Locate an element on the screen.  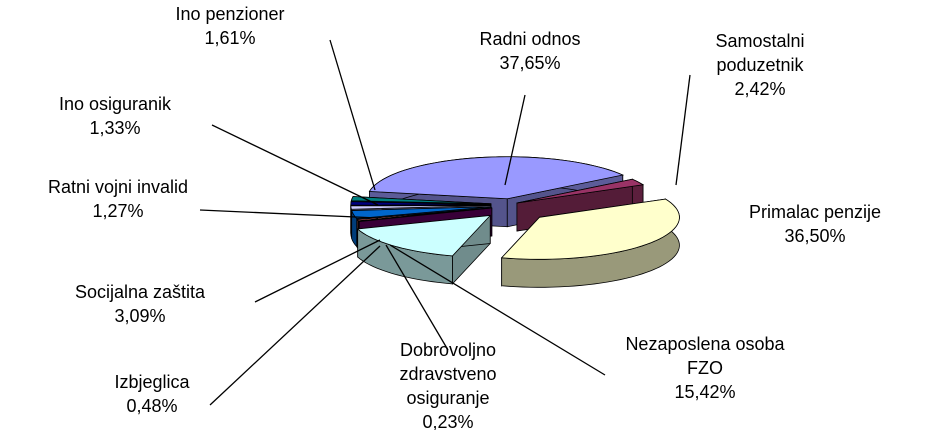
slice-label: Samostalni poduzetnik is located at coordinates (759, 53).